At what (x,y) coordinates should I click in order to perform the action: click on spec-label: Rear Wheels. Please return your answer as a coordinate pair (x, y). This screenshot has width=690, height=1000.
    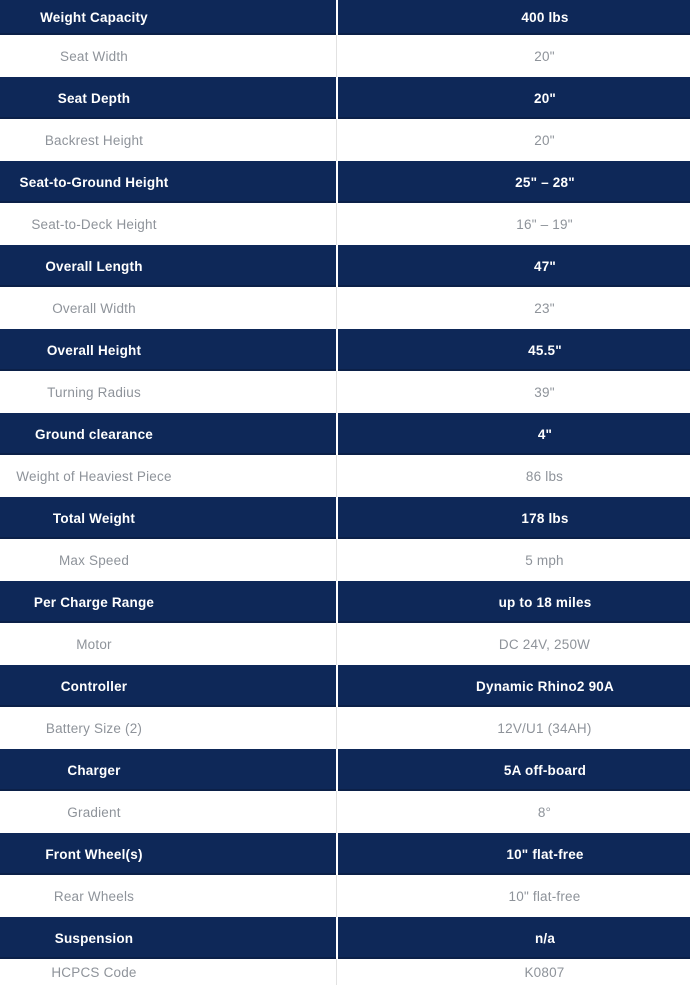
    Looking at the image, I should click on (94, 896).